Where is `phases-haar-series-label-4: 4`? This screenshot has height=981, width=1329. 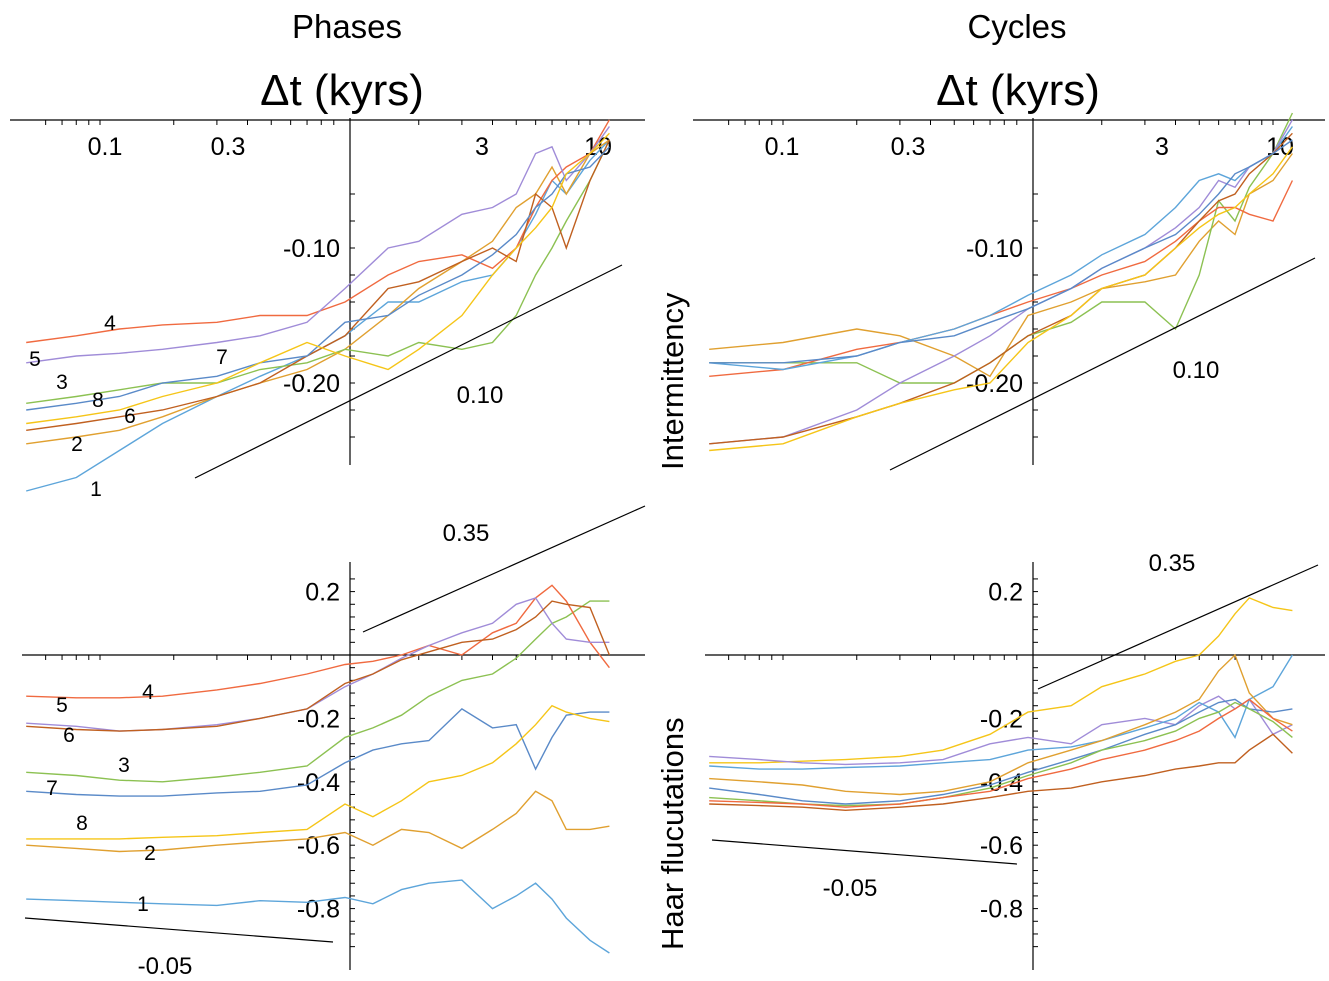
phases-haar-series-label-4: 4 is located at coordinates (148, 692).